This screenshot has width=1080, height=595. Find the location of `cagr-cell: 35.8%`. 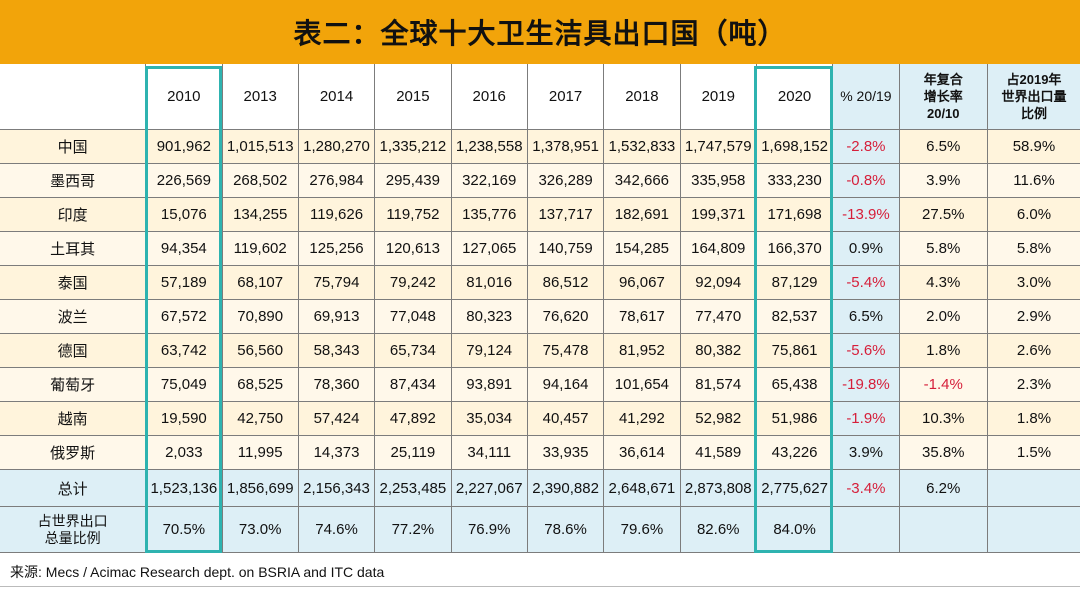

cagr-cell: 35.8% is located at coordinates (943, 452).